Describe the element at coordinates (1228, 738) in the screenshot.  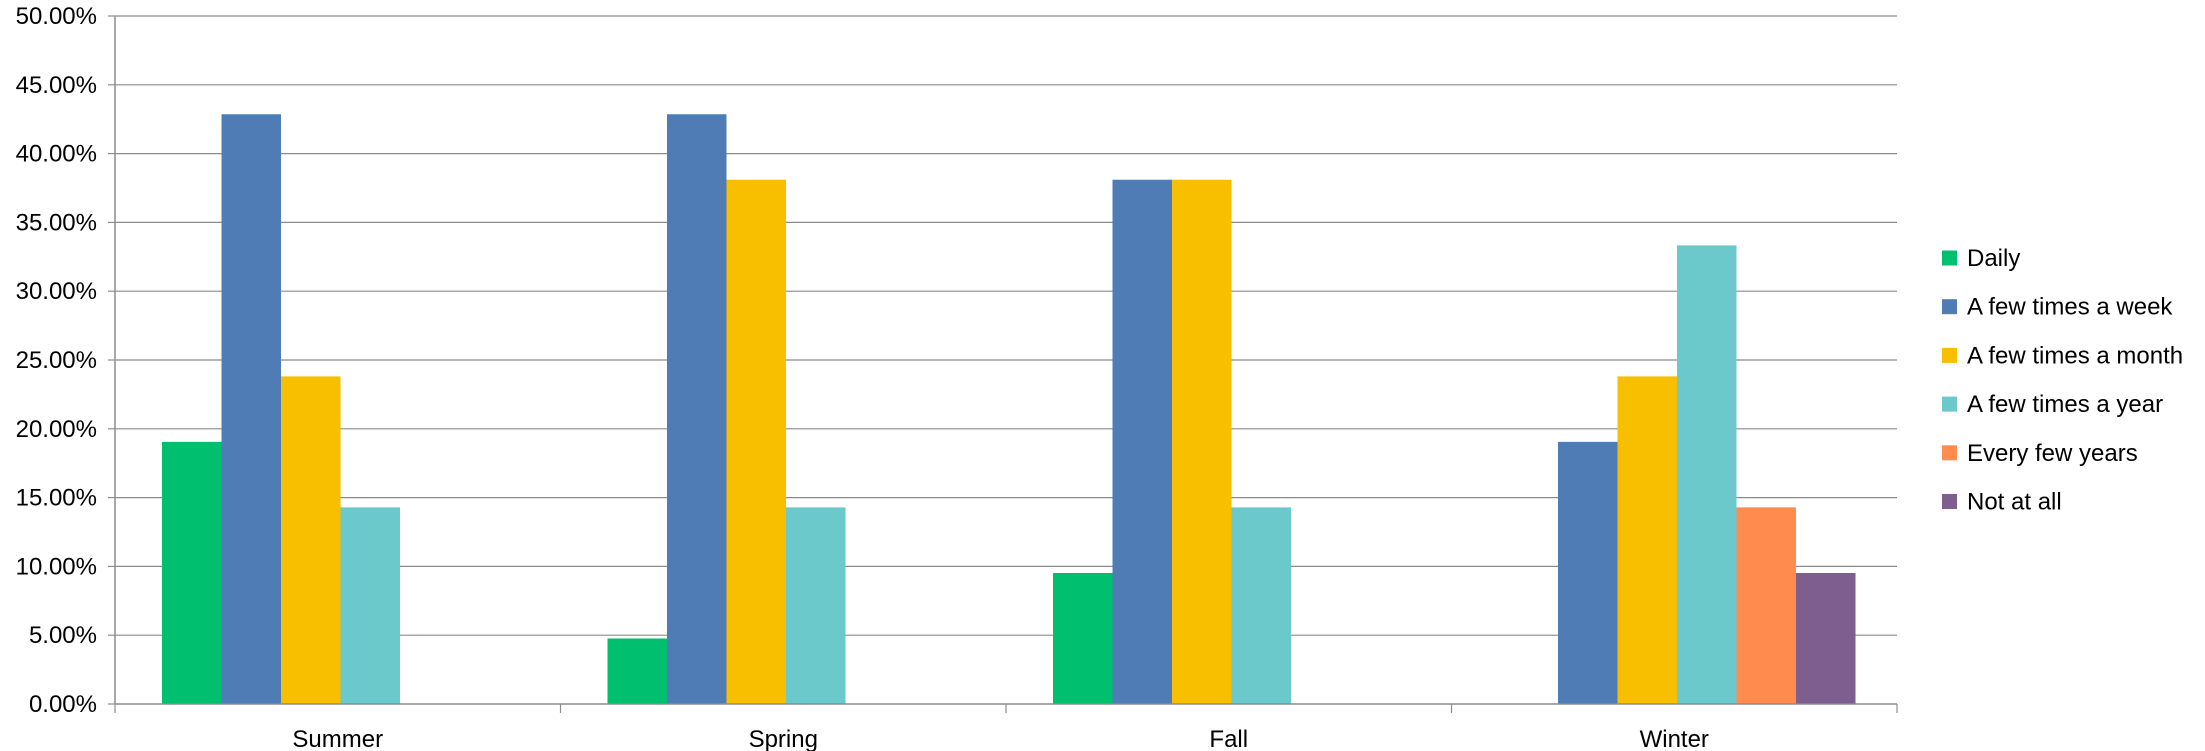
I see `x-tick-label: Fall` at that location.